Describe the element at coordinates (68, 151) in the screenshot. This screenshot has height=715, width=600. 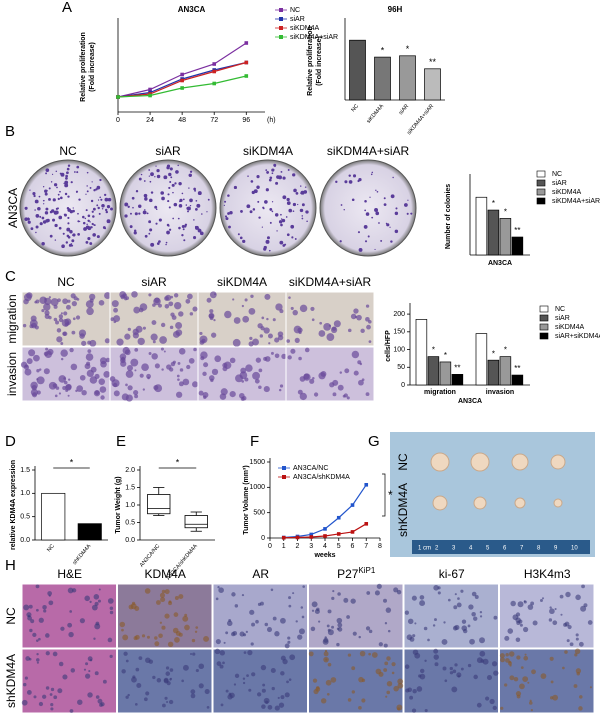
I see `column-label: NC` at that location.